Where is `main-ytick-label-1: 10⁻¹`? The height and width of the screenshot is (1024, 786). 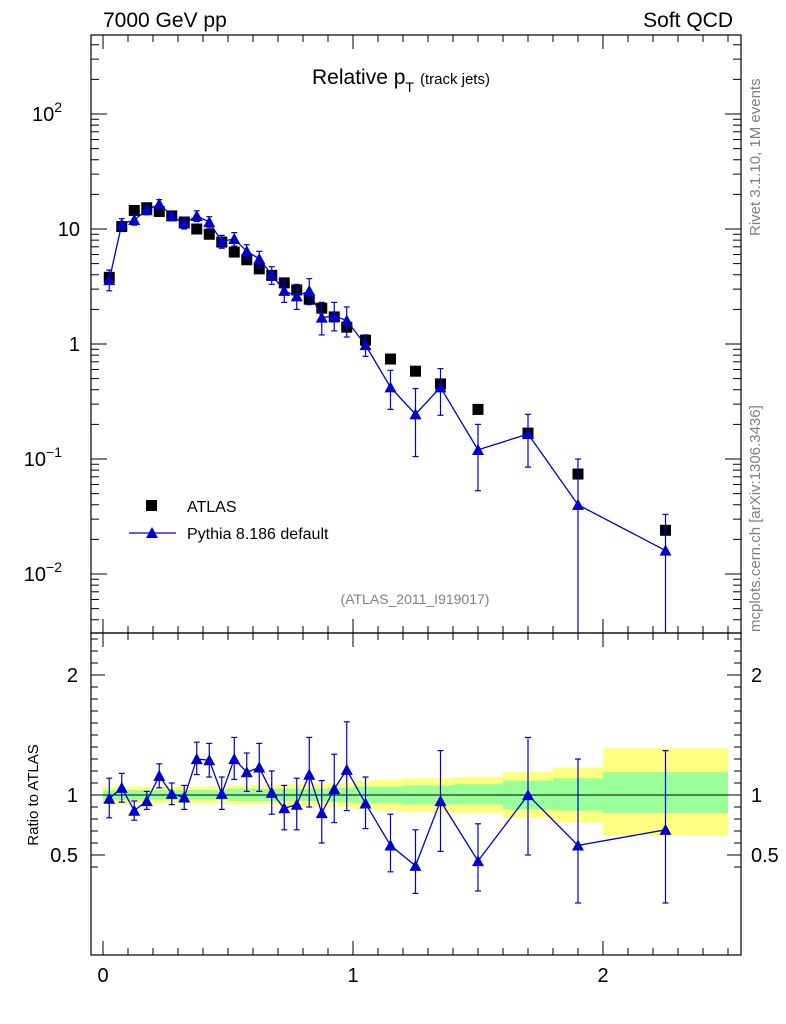 main-ytick-label-1: 10⁻¹ is located at coordinates (43, 457).